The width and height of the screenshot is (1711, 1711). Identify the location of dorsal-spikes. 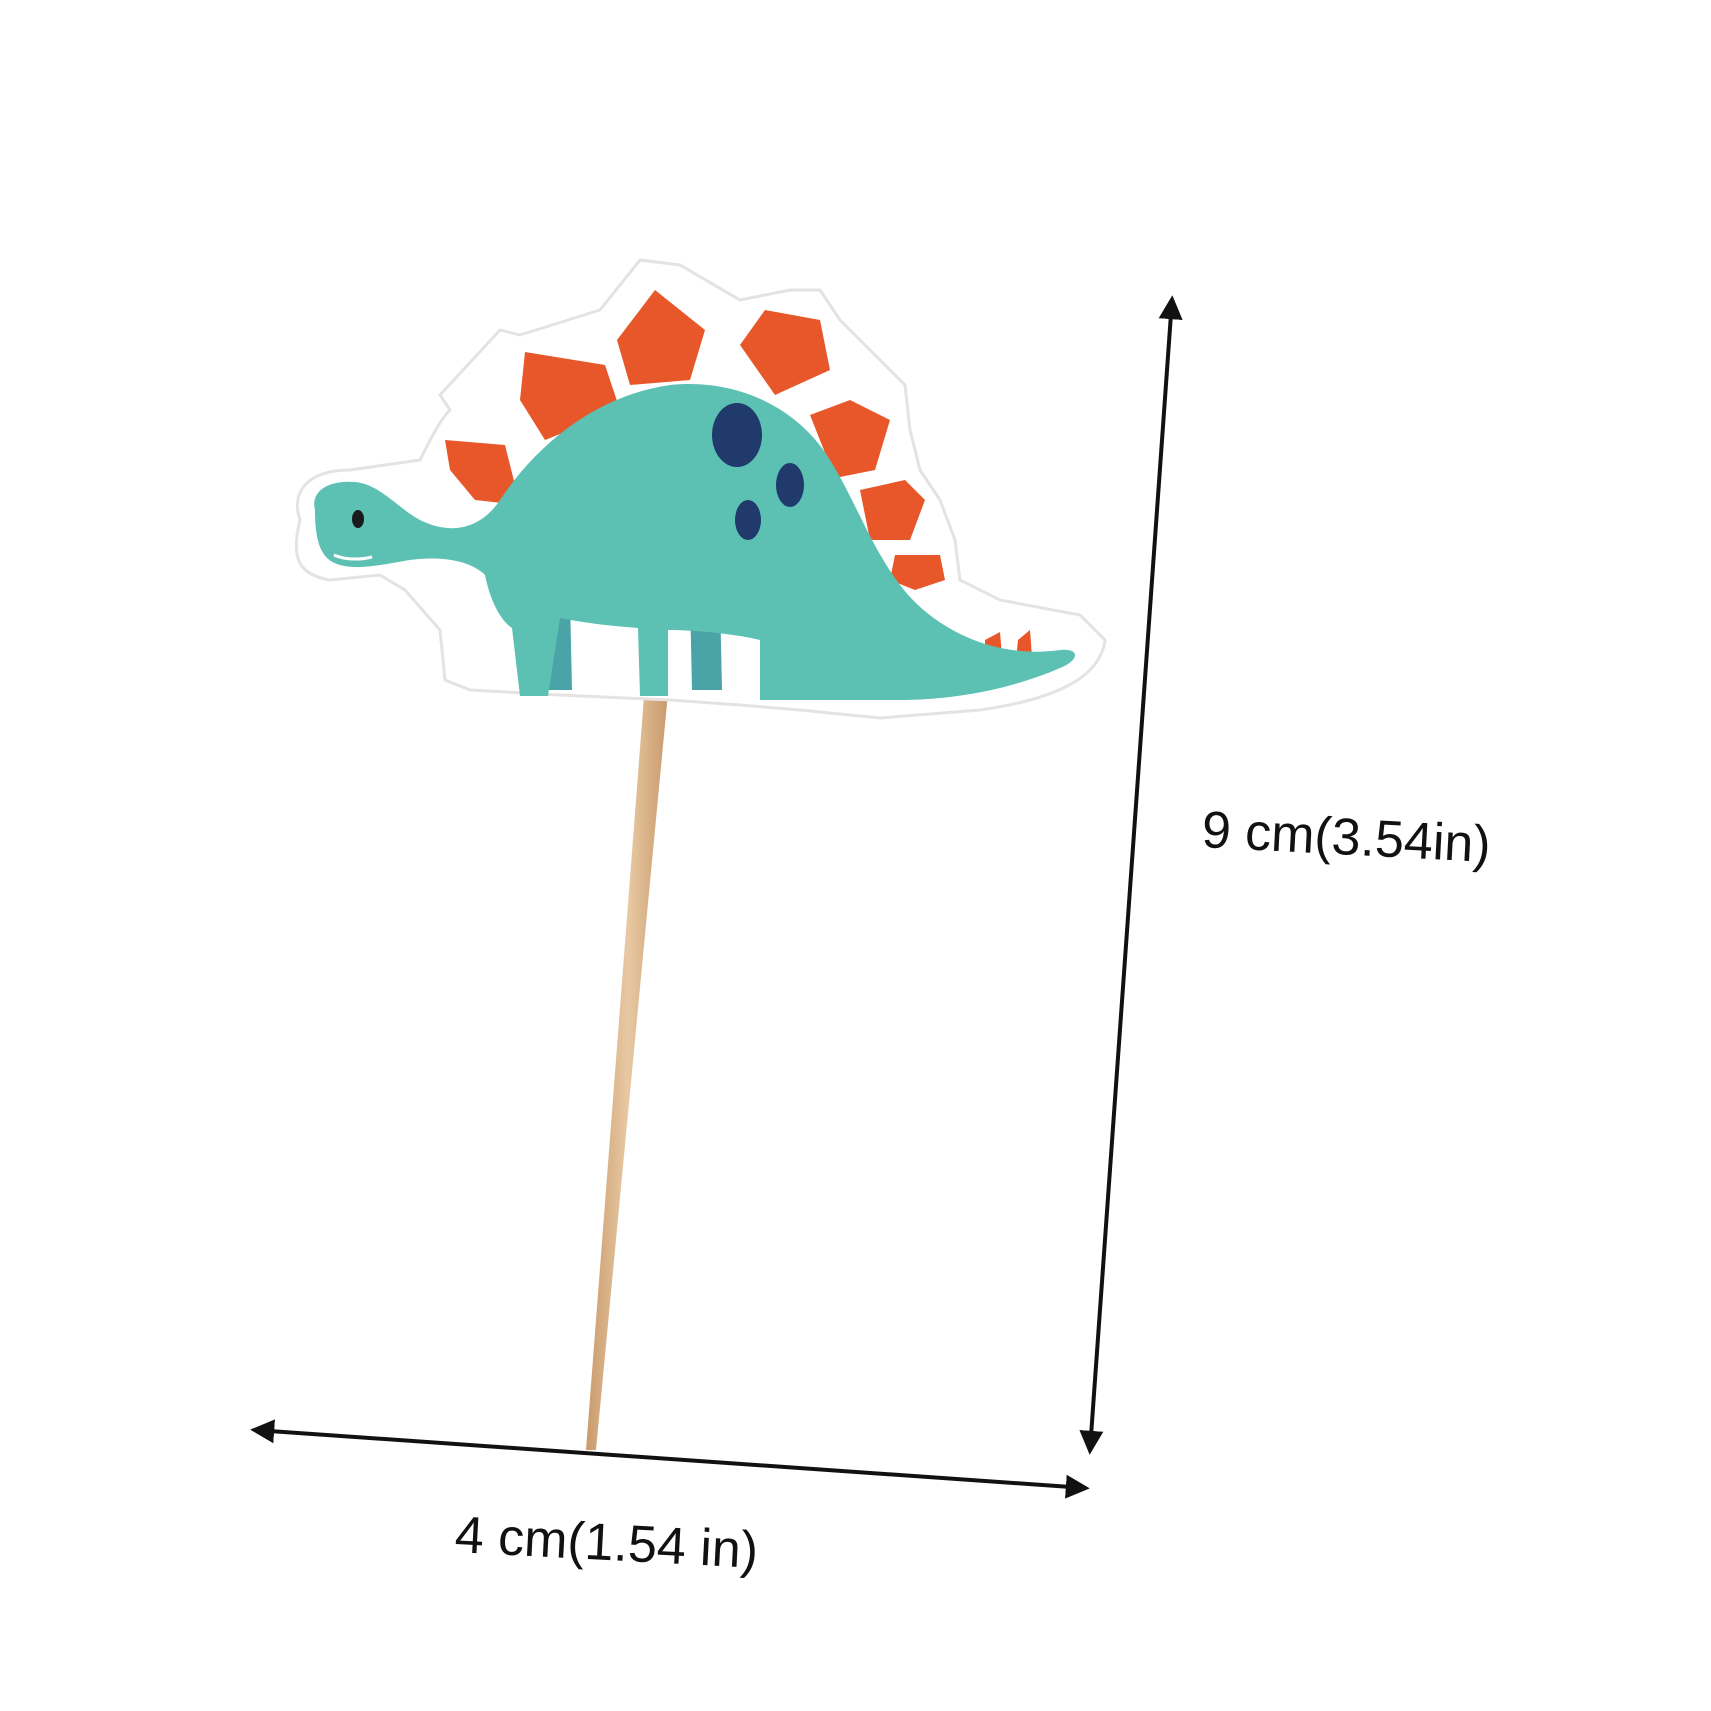
(739, 480).